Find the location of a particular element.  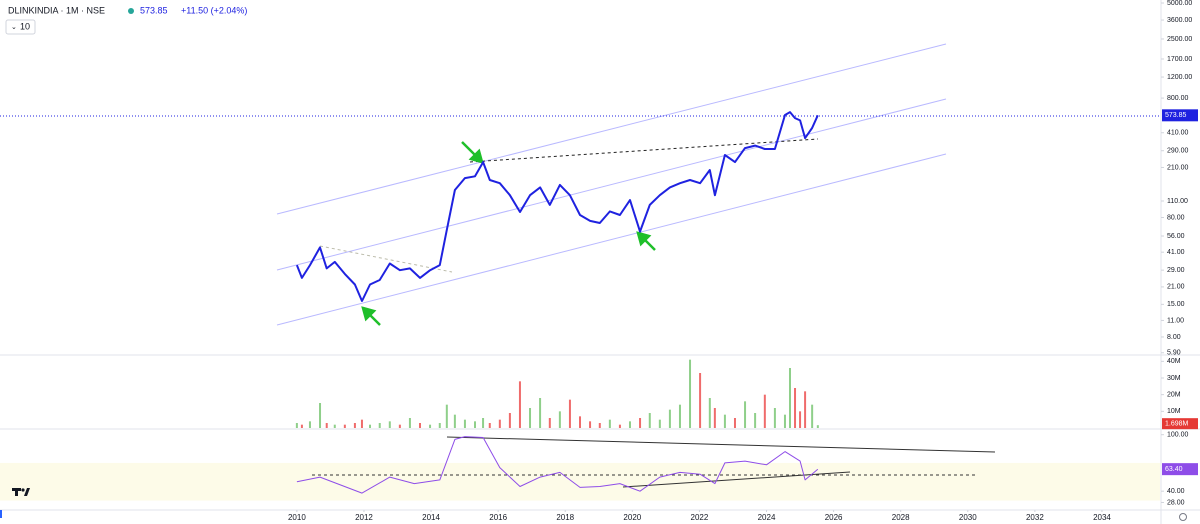

logo is located at coordinates (21, 492).